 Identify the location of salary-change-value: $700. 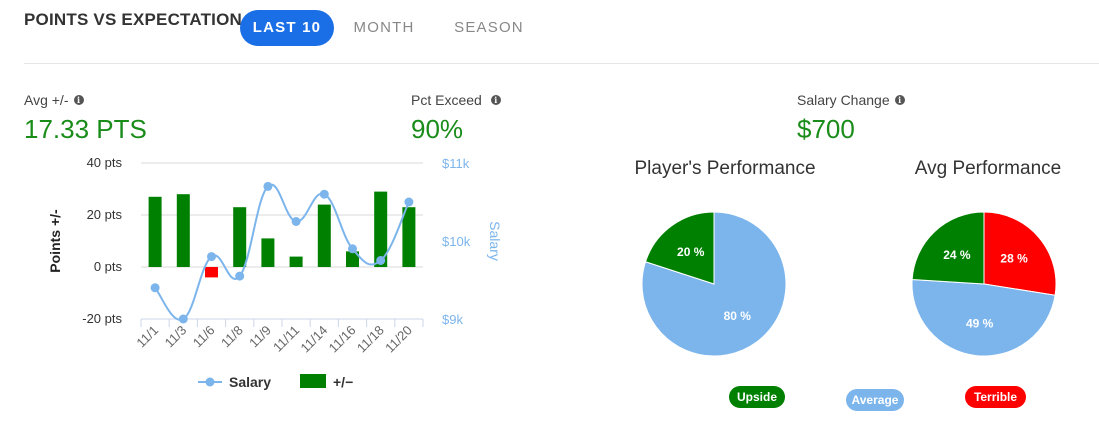
(826, 129).